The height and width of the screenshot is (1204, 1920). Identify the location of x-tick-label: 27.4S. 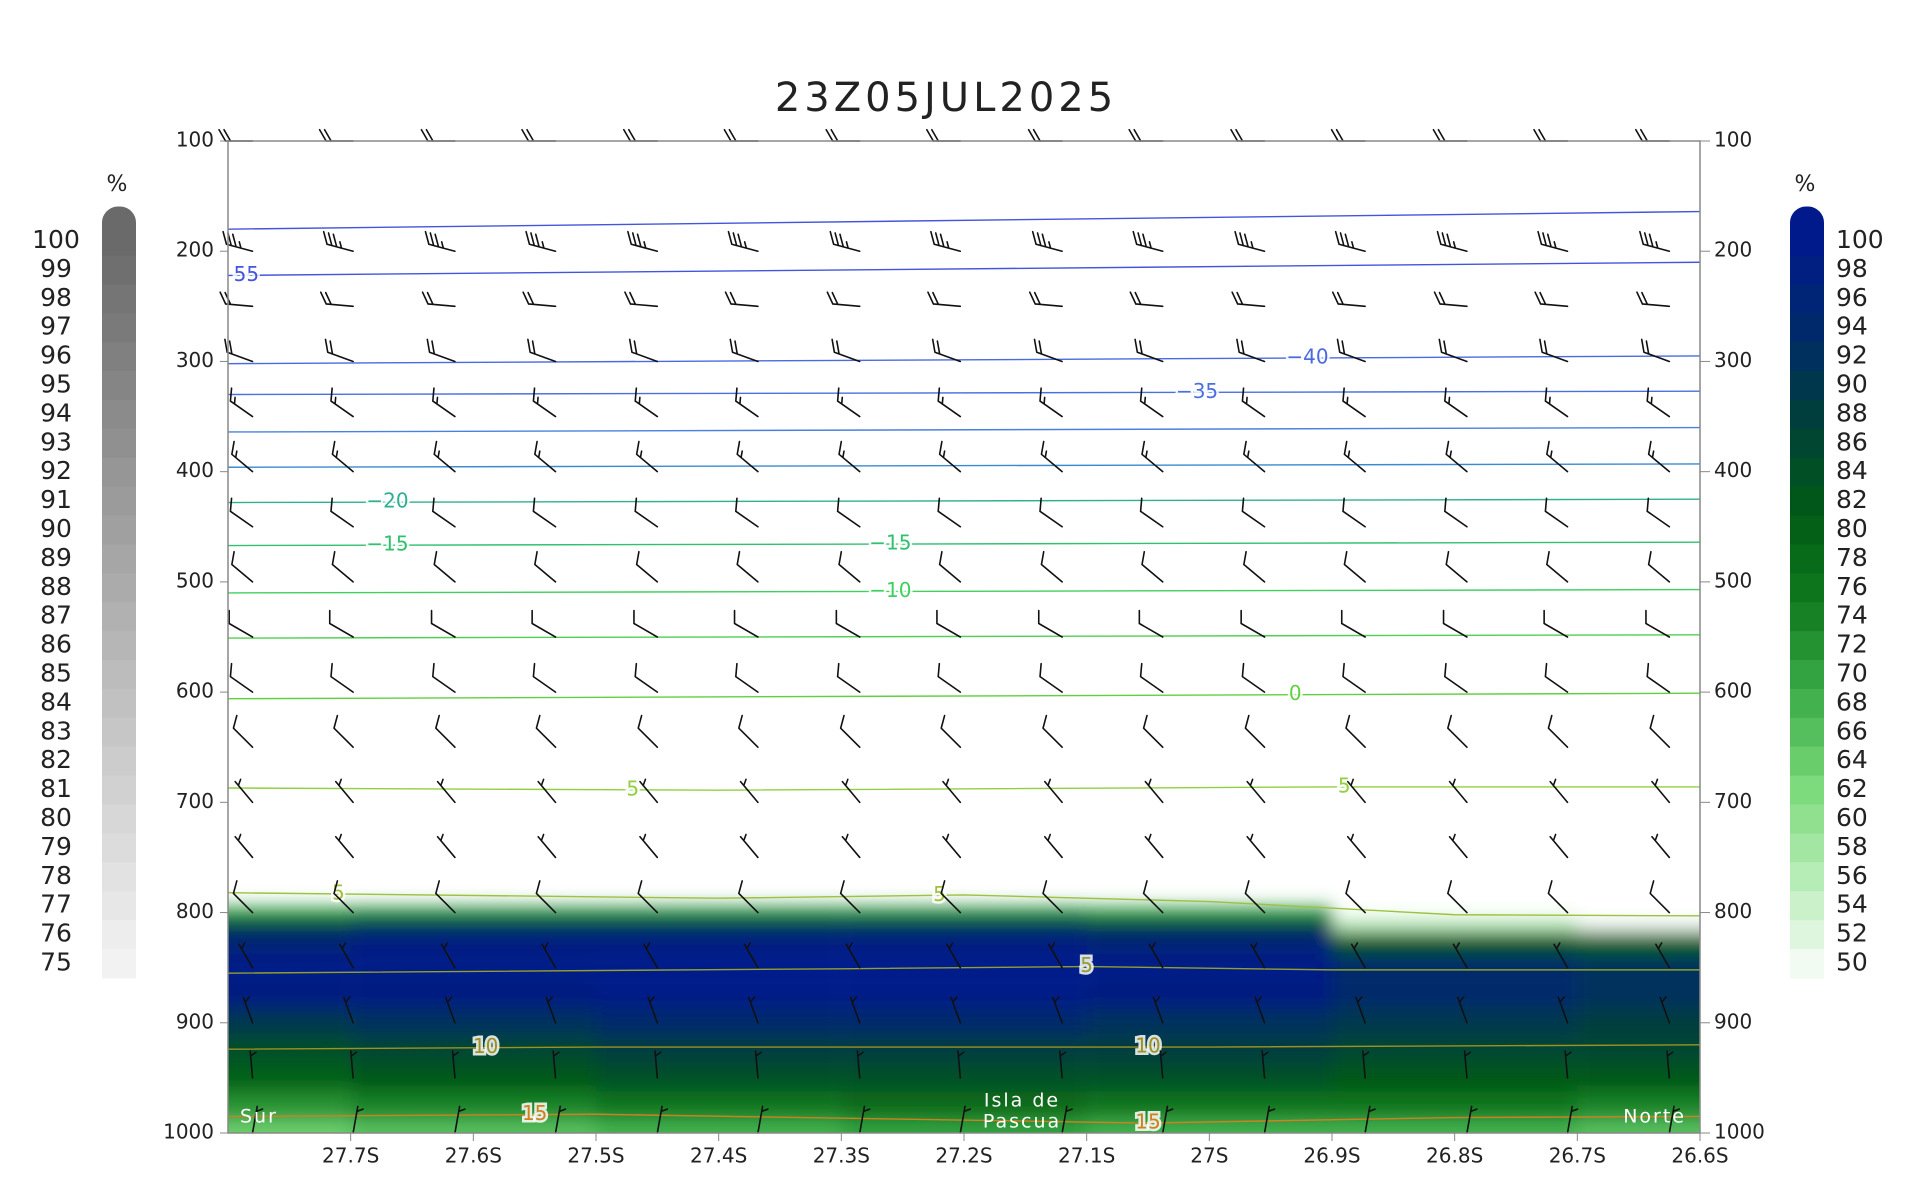
(718, 1156).